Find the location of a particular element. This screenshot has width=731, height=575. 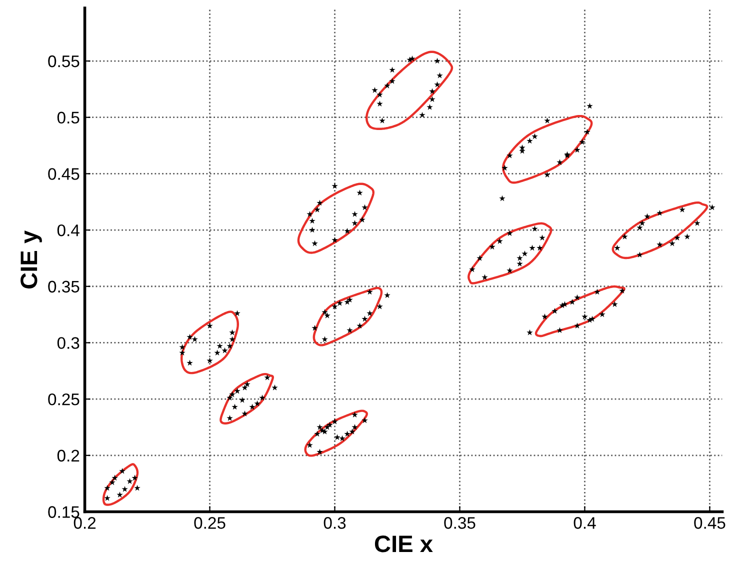

y-tick-label: 0.2 is located at coordinates (68, 456).